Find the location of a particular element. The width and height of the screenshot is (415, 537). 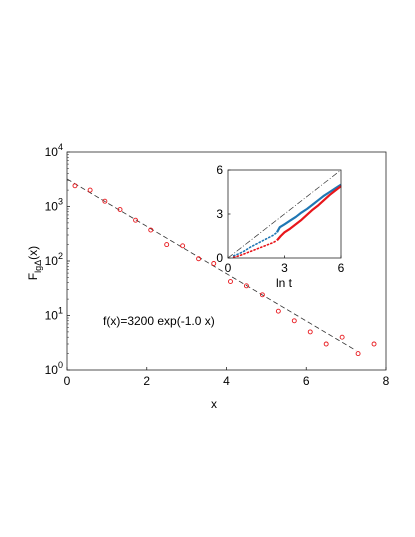

inset-series is located at coordinates (287, 221).